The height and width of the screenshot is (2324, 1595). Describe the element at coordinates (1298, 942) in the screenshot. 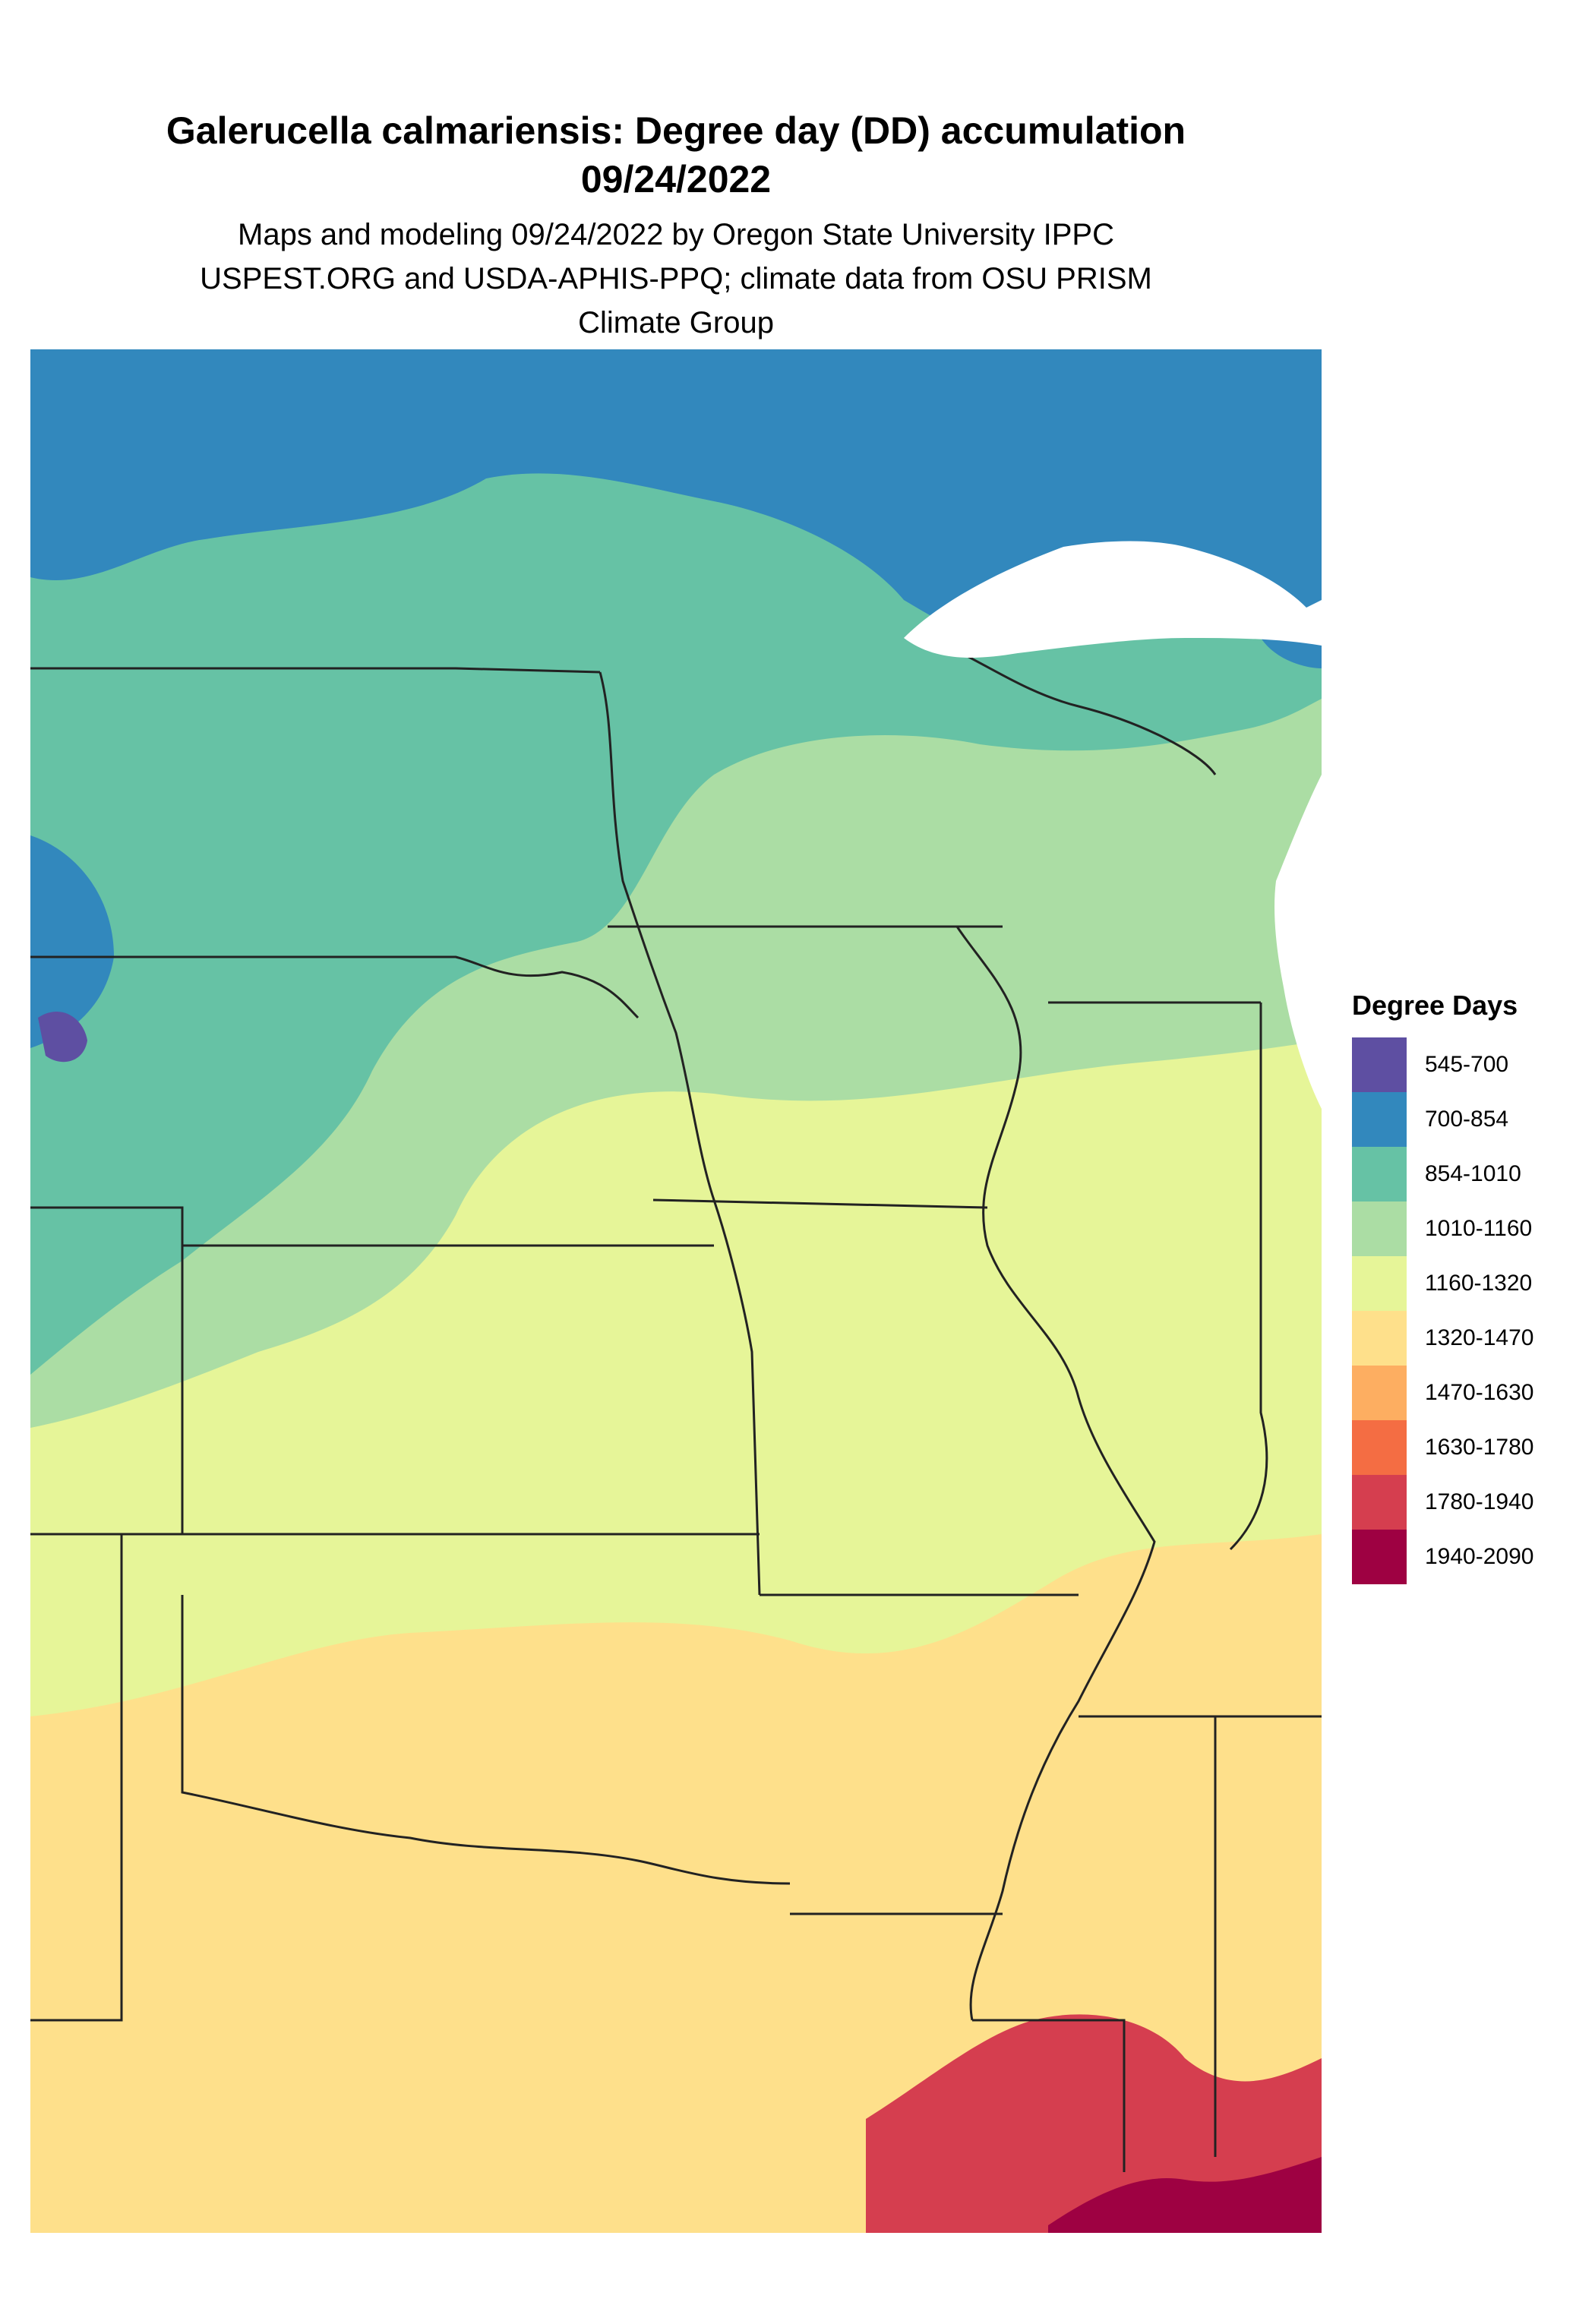

I see `lake-michigan` at that location.